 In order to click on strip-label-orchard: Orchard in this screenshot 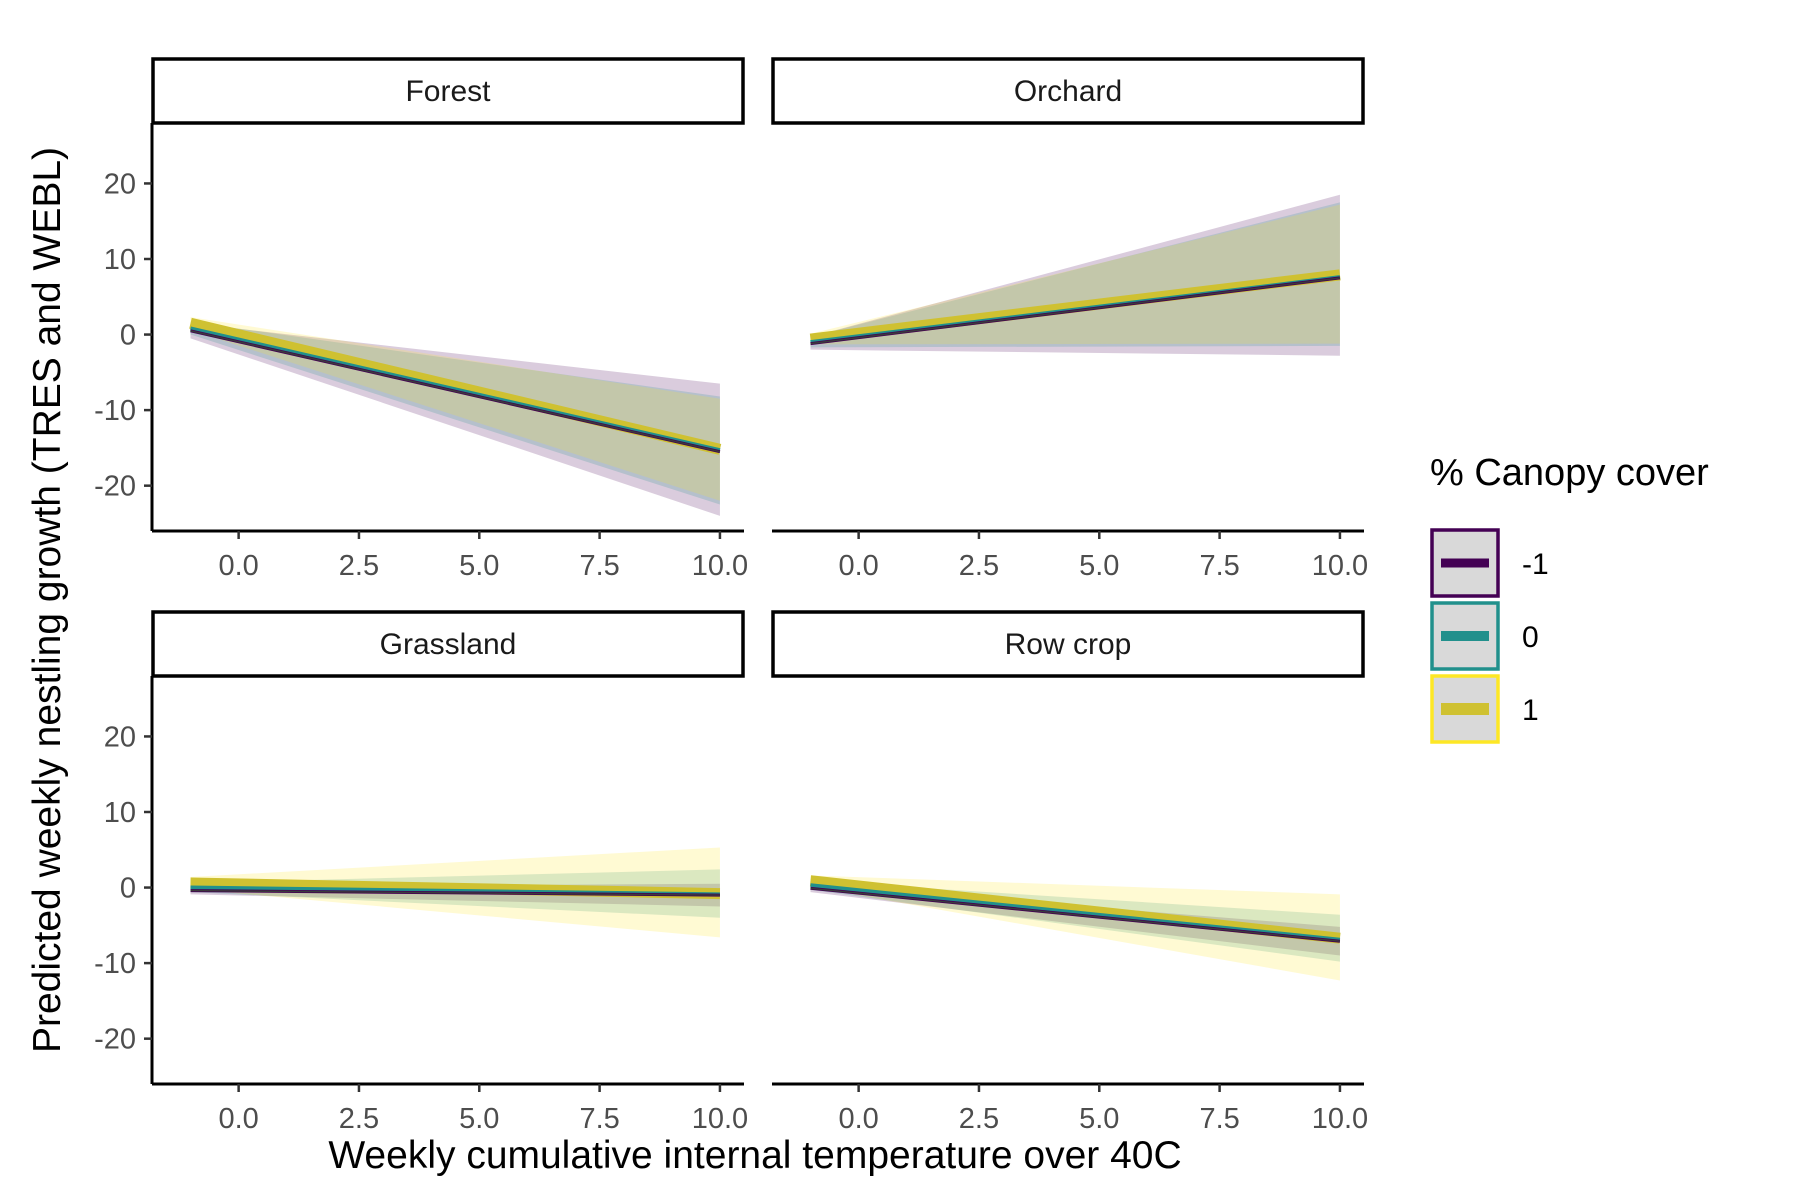, I will do `click(1068, 91)`.